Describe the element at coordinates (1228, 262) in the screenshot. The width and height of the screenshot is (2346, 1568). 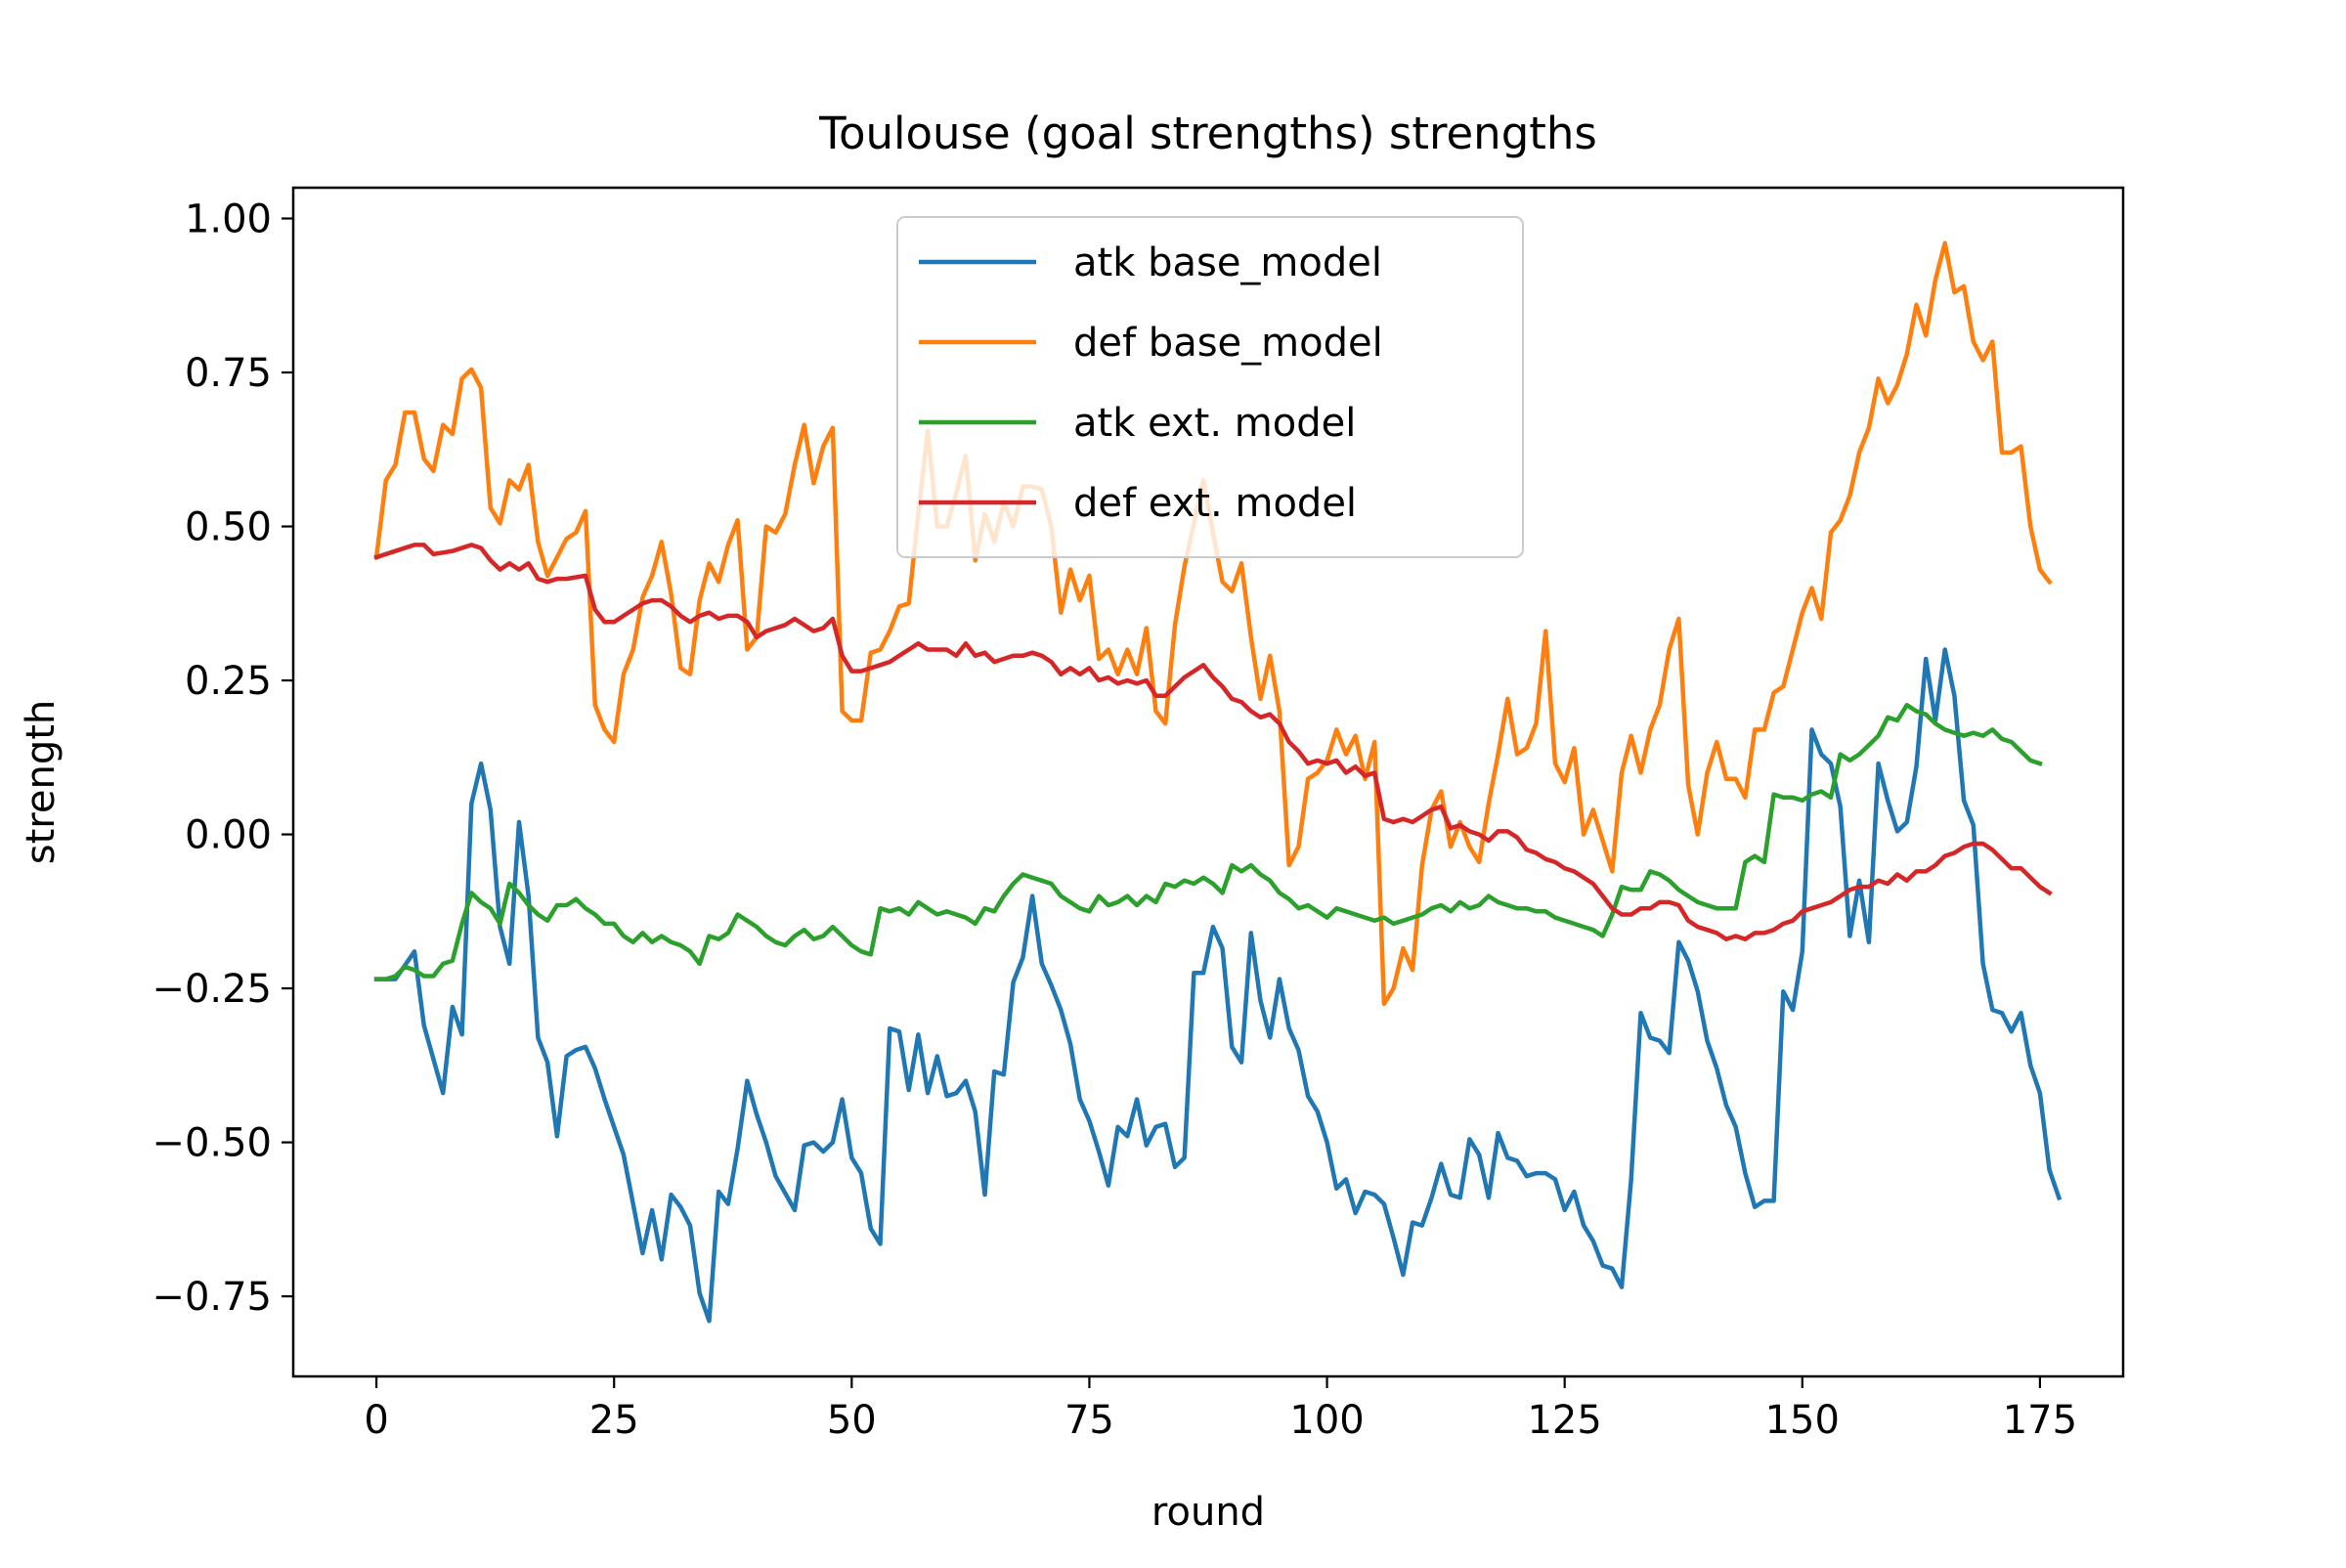
I see `legend-label-atk-base-model: atk base_model` at that location.